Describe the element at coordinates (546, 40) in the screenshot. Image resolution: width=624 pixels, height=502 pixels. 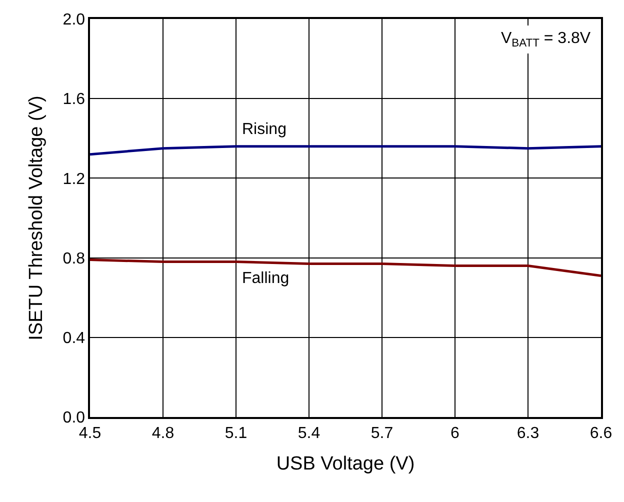
I see `annotation: V$_{BATT}$ = 3.8V` at that location.